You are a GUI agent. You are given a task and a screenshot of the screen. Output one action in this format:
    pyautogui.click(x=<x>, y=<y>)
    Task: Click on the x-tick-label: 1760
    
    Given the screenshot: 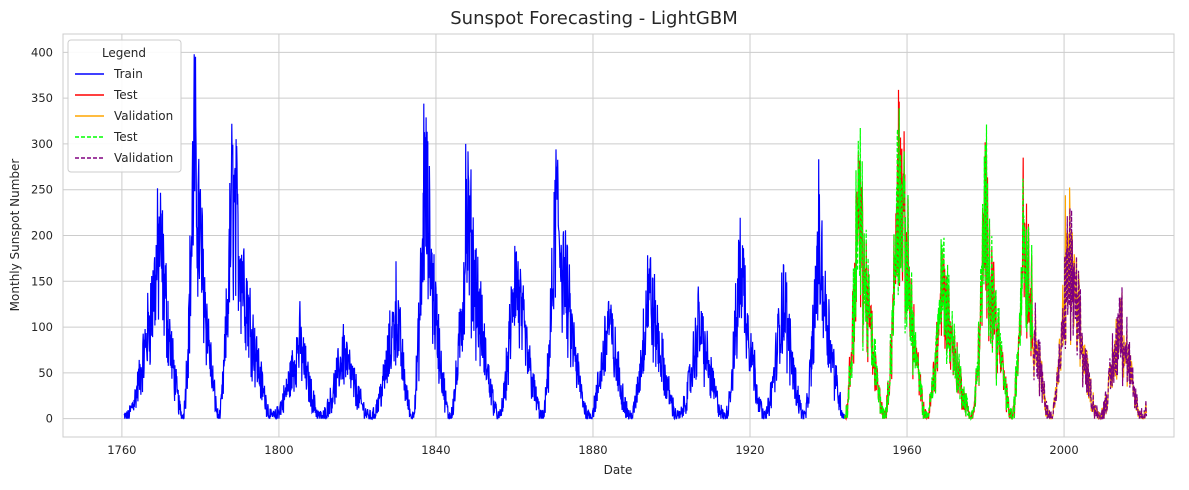 What is the action you would take?
    pyautogui.click(x=121, y=450)
    